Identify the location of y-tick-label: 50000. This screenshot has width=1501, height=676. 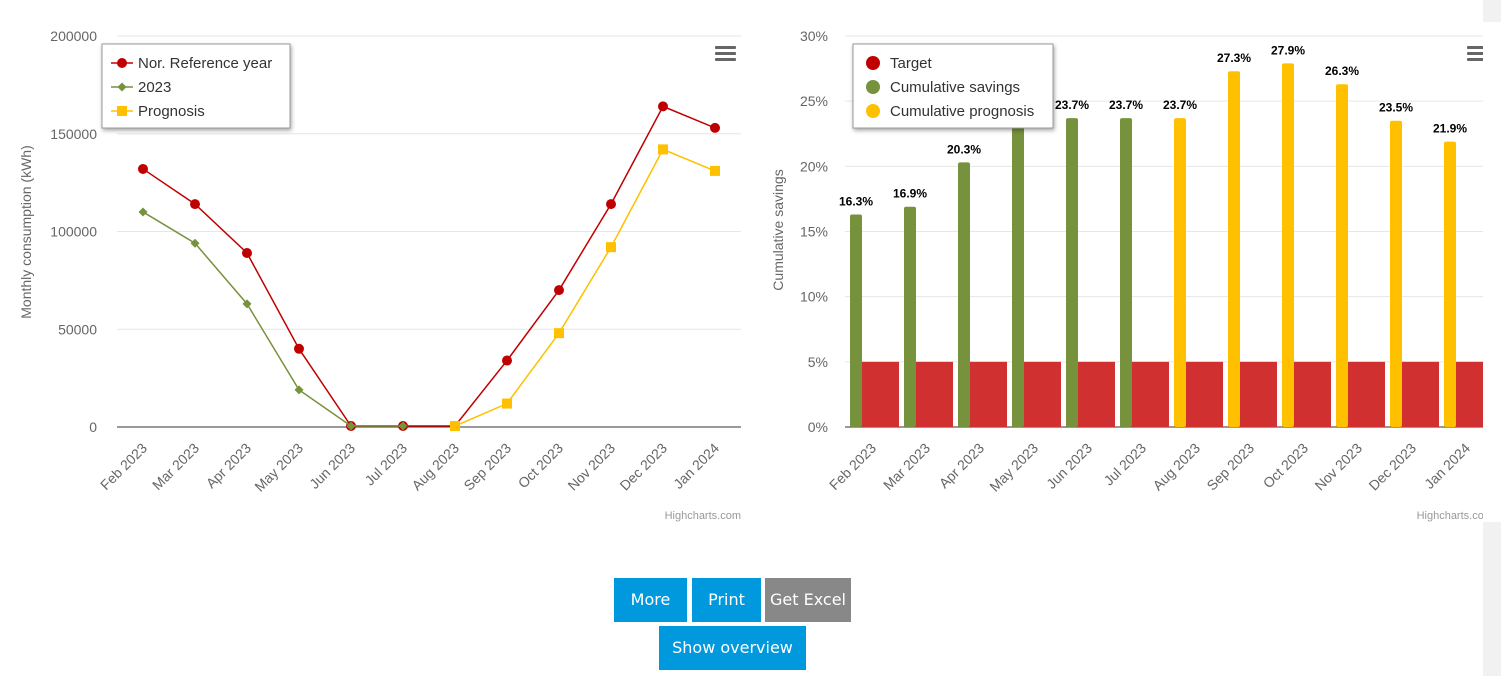
(77, 329).